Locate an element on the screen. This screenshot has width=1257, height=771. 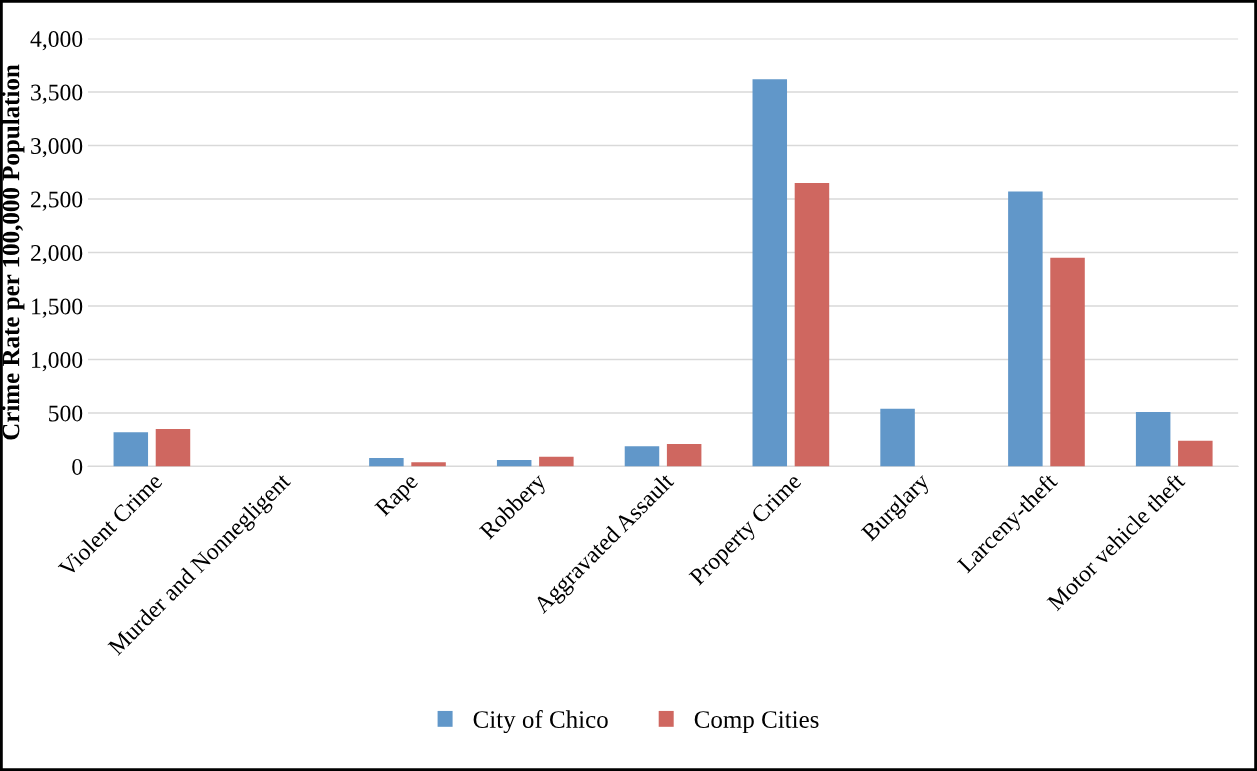
y-axis-title: Crime Rate per 100,000 Population is located at coordinates (13, 252).